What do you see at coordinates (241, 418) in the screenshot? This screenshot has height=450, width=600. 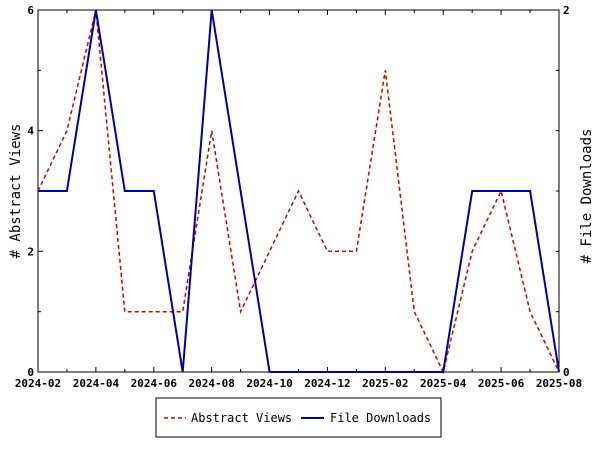 I see `legend-label-abstract-views: Abstract Views` at bounding box center [241, 418].